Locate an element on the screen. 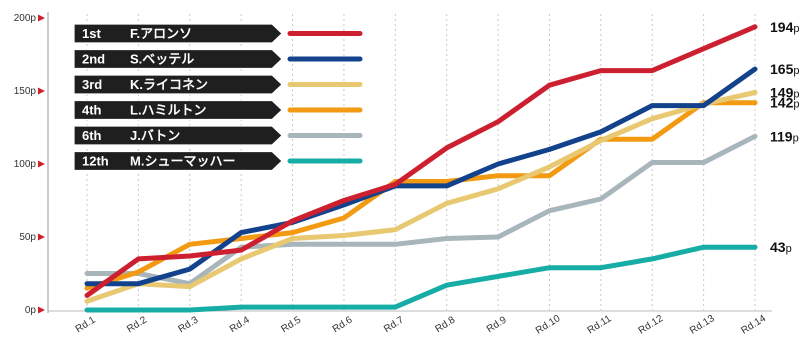 Image resolution: width=810 pixels, height=351 pixels. x-tick-label: Rd.10 is located at coordinates (548, 325).